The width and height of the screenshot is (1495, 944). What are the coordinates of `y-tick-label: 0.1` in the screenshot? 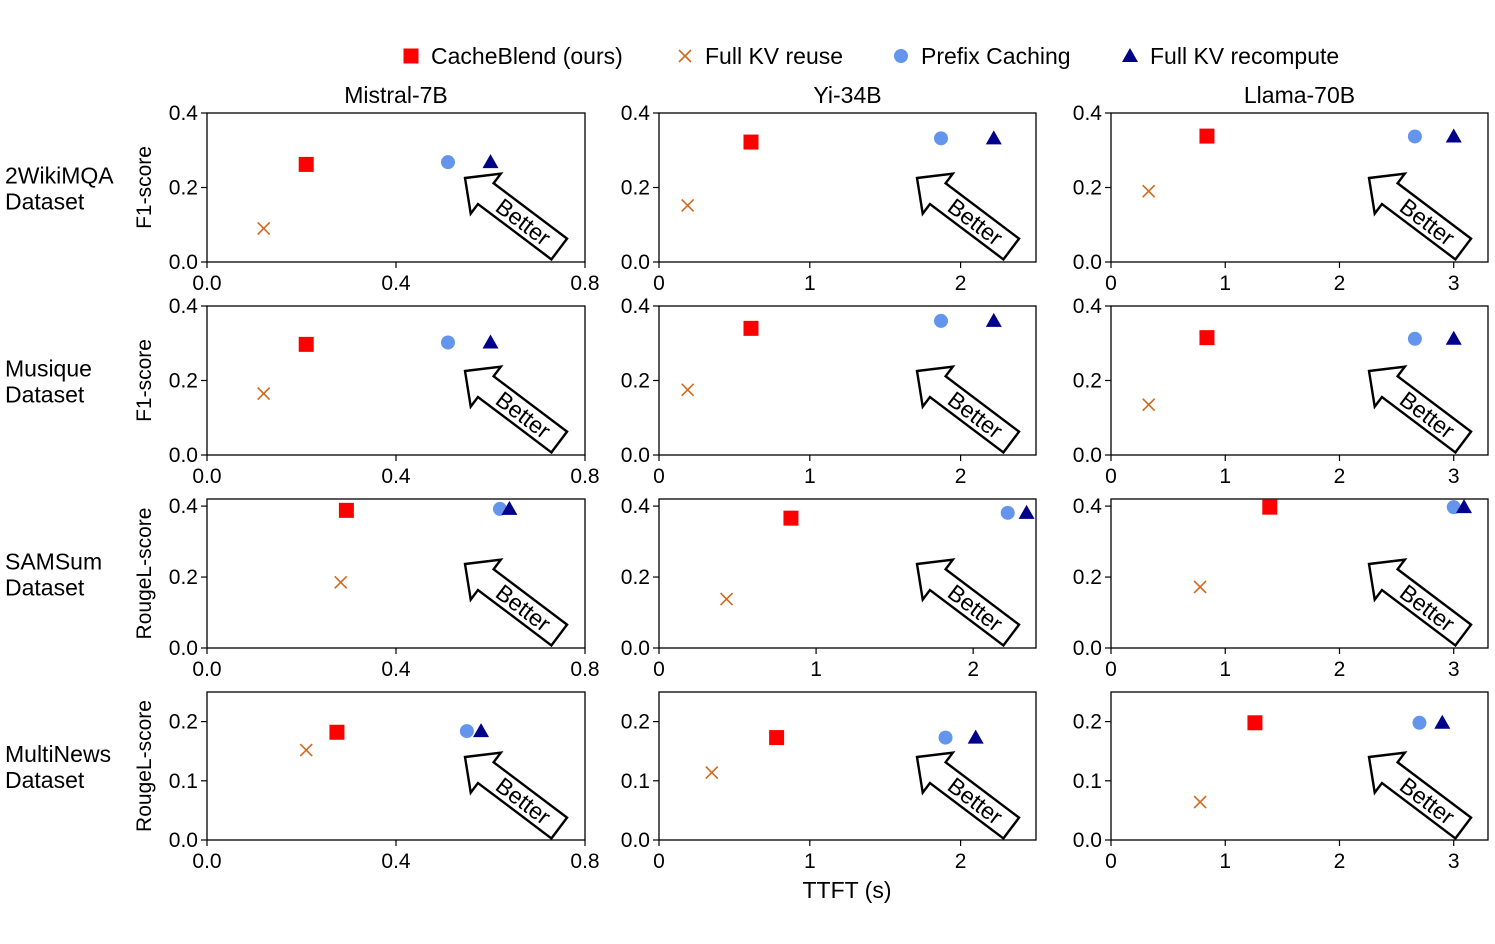 It's located at (1087, 781).